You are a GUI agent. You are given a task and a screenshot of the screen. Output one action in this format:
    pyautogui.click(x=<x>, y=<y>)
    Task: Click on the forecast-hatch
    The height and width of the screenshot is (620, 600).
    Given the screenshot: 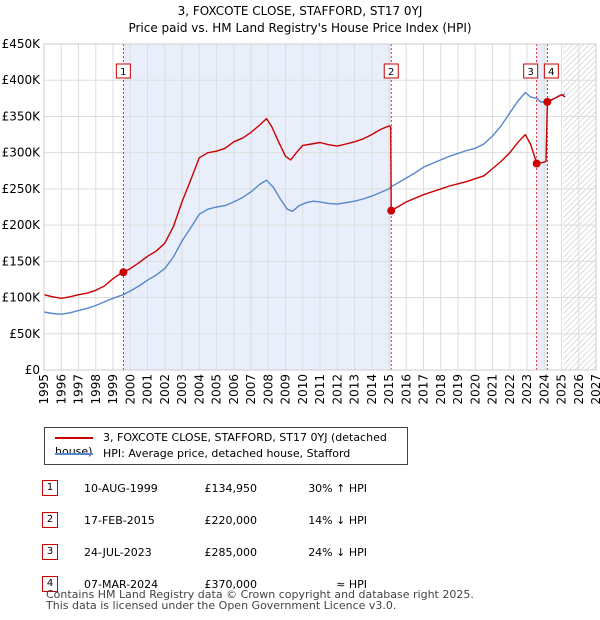 What is the action you would take?
    pyautogui.click(x=579, y=207)
    